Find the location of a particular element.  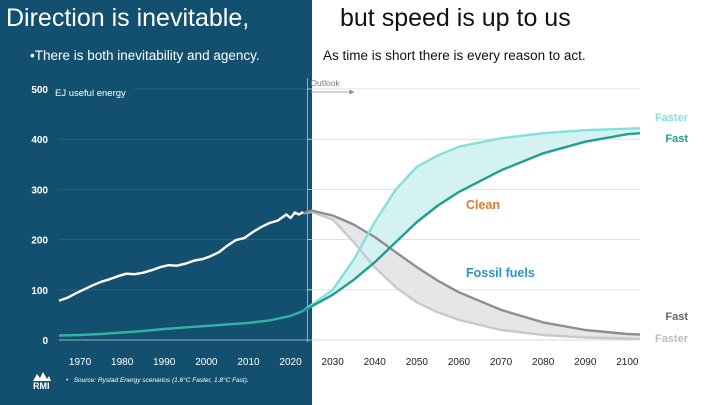

label-fossil-faster: Faster is located at coordinates (672, 339).